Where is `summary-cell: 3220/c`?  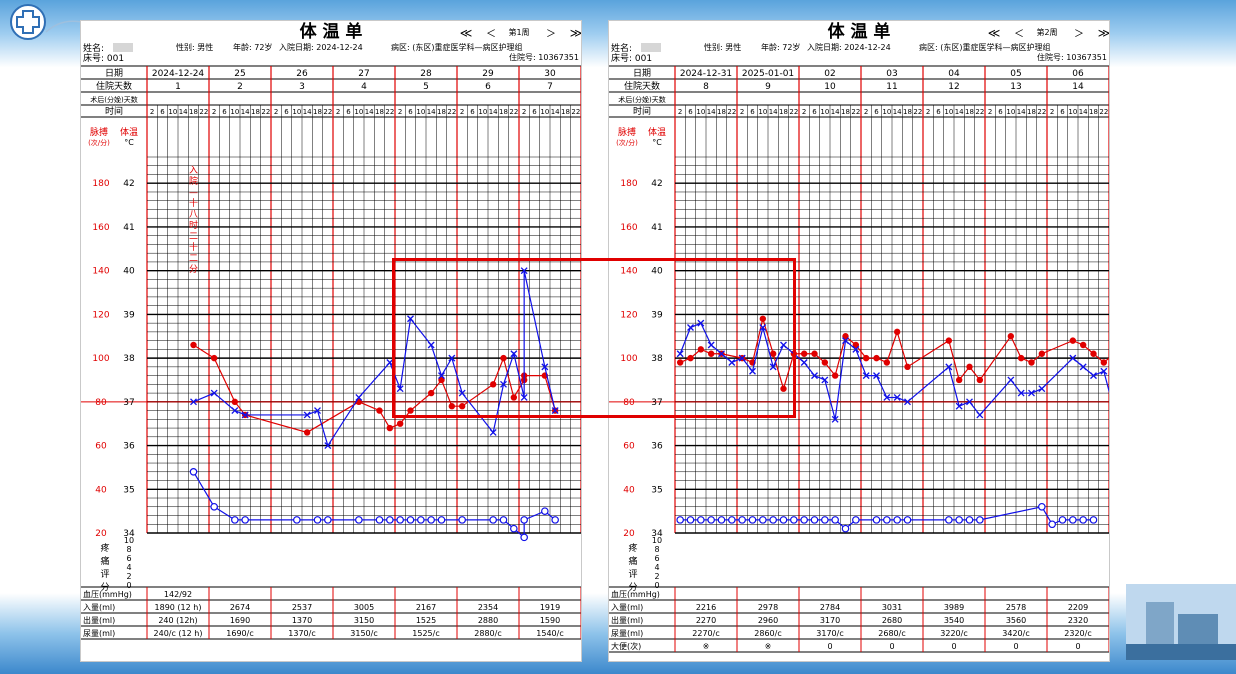 summary-cell: 3220/c is located at coordinates (953, 633).